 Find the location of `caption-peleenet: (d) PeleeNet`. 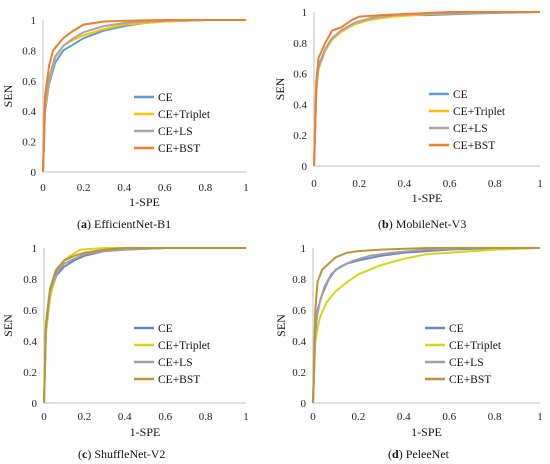

caption-peleenet: (d) PeleeNet is located at coordinates (418, 454).